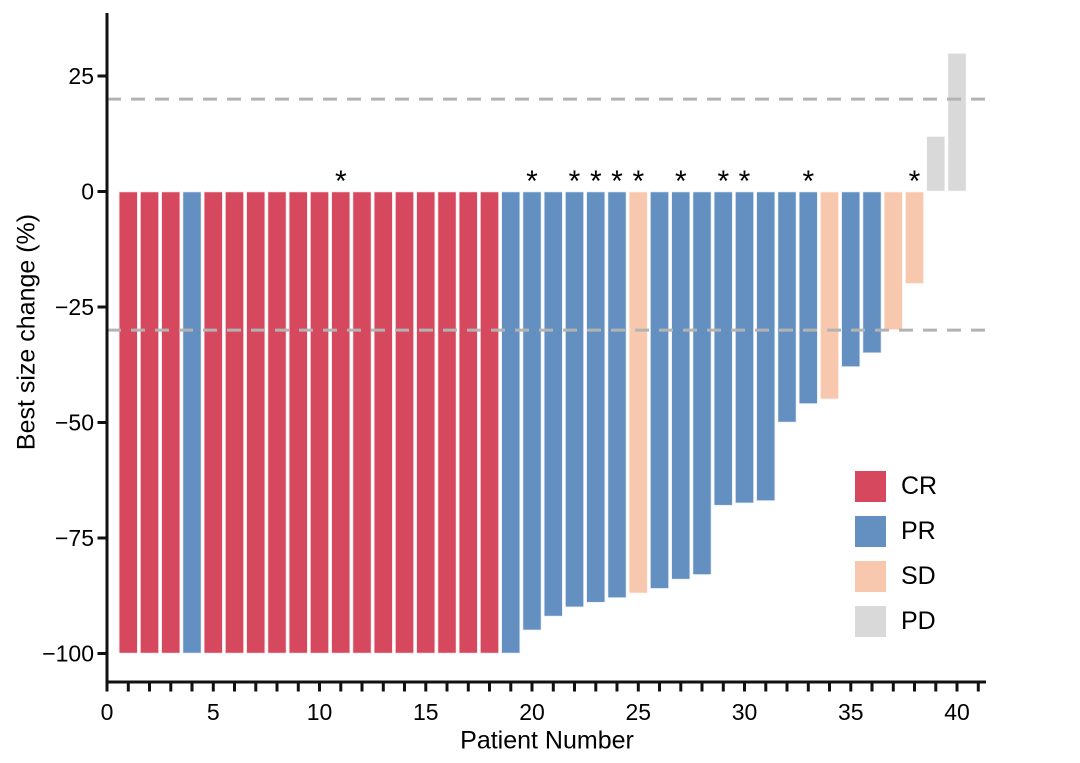 The height and width of the screenshot is (763, 1080). What do you see at coordinates (870, 486) in the screenshot?
I see `cr-color-swatch-icon` at bounding box center [870, 486].